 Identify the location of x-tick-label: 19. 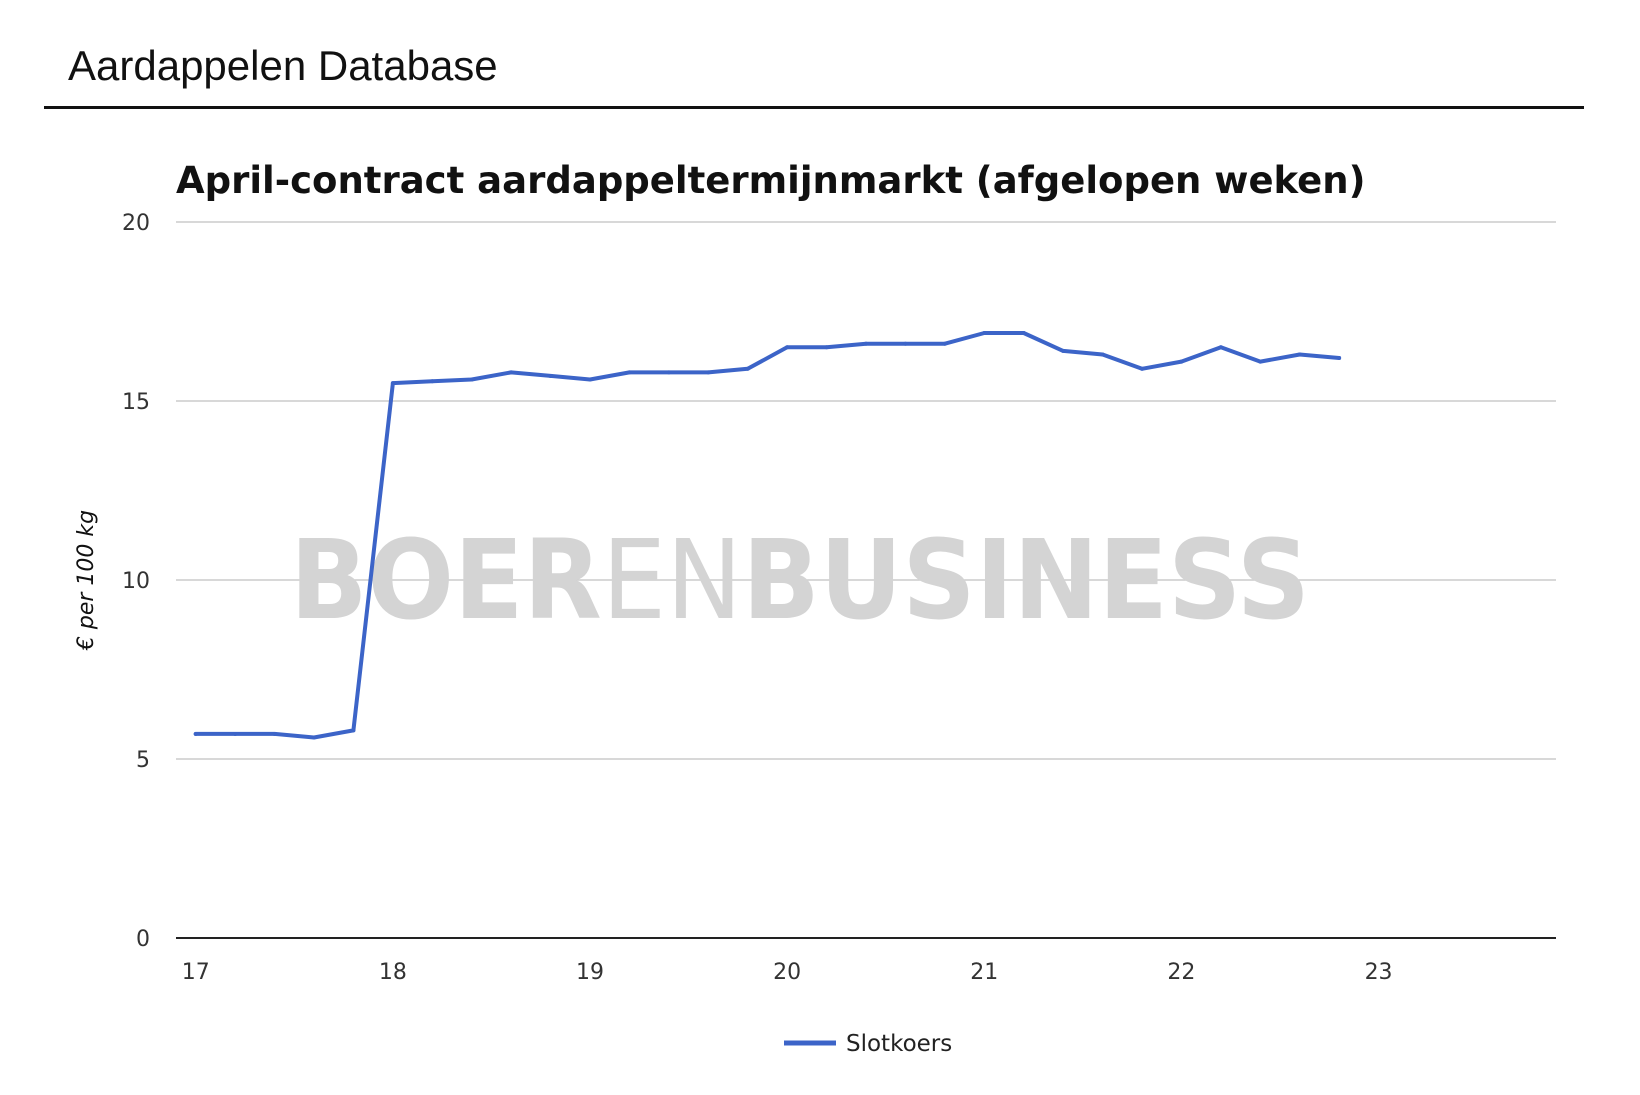
(590, 972).